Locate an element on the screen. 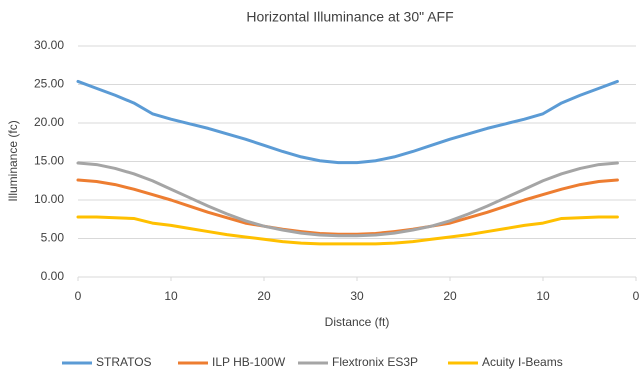 This screenshot has height=378, width=640. y-tick-label: 15.00 is located at coordinates (49, 161).